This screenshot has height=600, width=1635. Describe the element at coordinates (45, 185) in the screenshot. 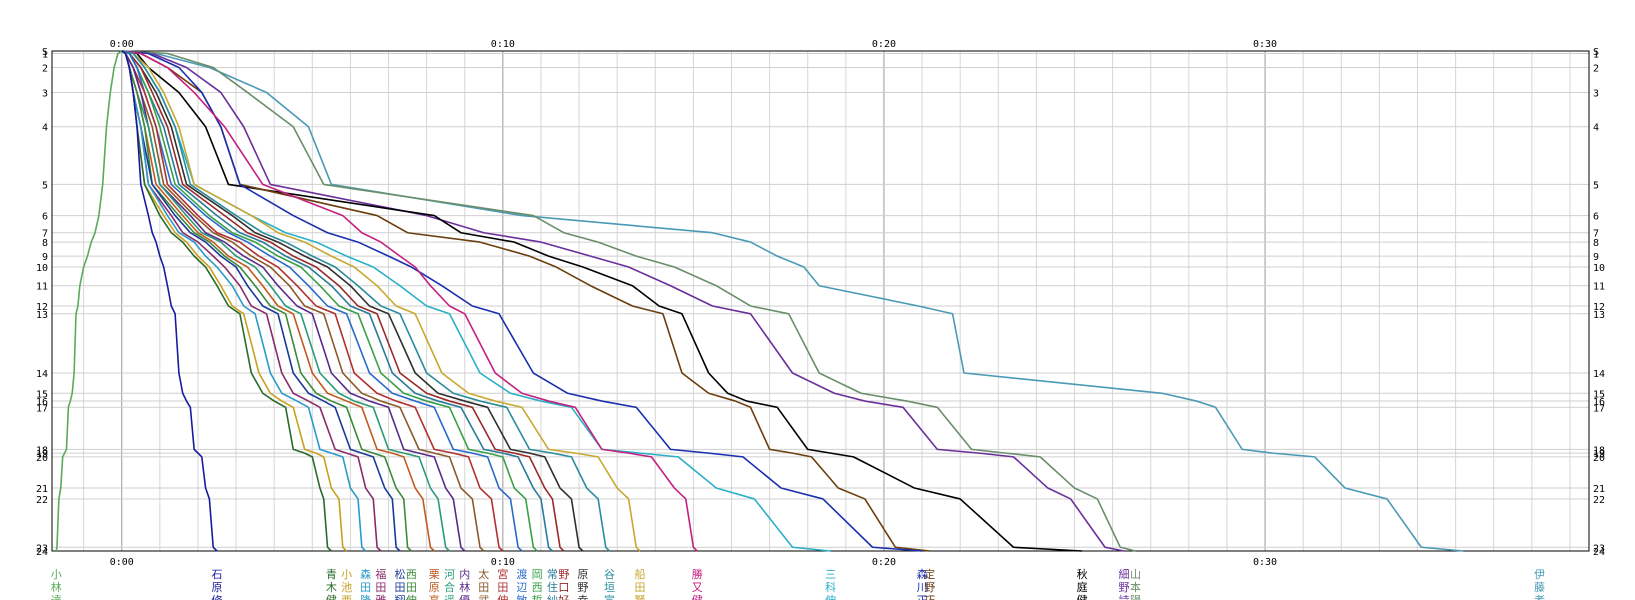

I see `checkpoint-label-left: 5` at that location.